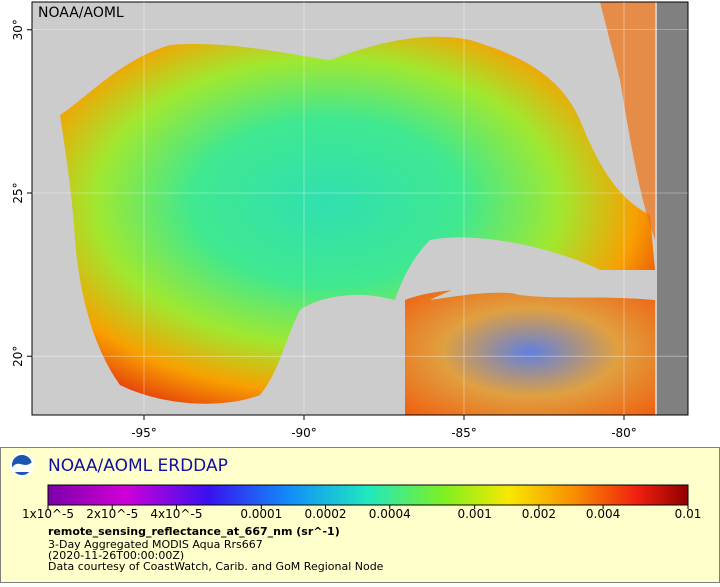 The image size is (720, 587). What do you see at coordinates (81, 13) in the screenshot?
I see `map-source-label: NOAA/AOML` at bounding box center [81, 13].